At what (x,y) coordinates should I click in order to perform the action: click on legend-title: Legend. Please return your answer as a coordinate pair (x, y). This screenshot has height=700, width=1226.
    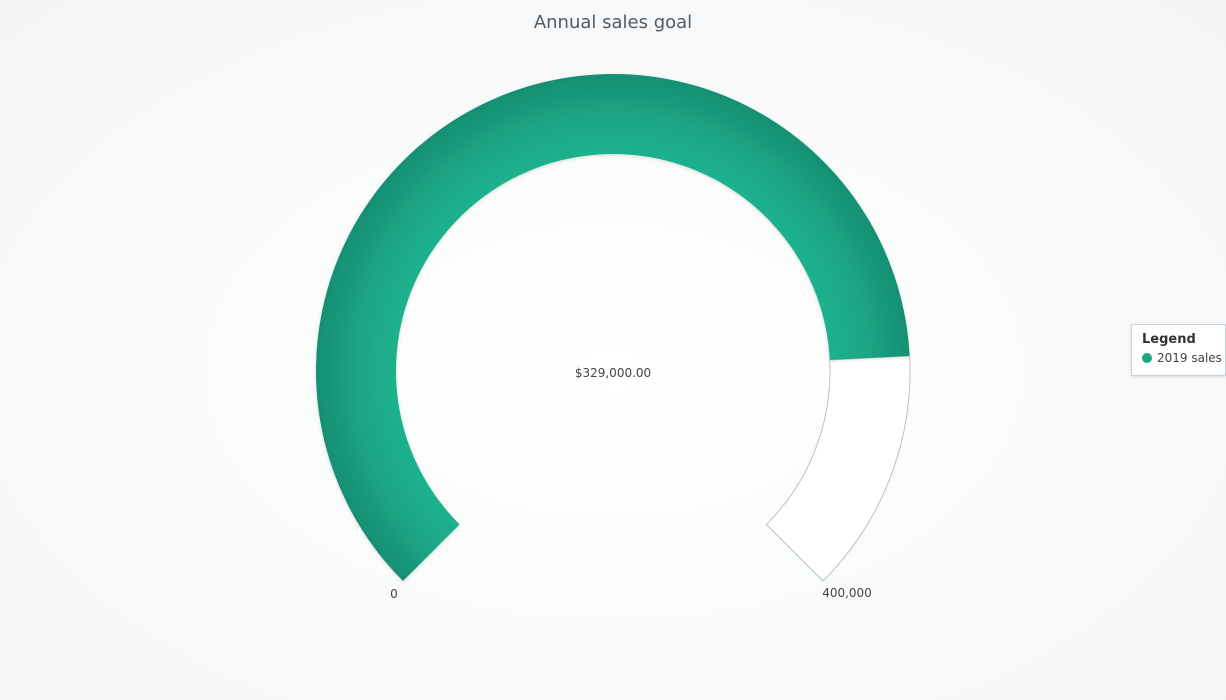
    Looking at the image, I should click on (1169, 339).